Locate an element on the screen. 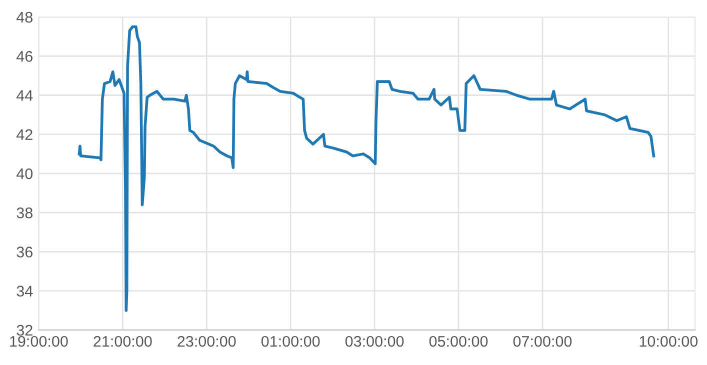  x-tick-label: 07:00:00 is located at coordinates (542, 341).